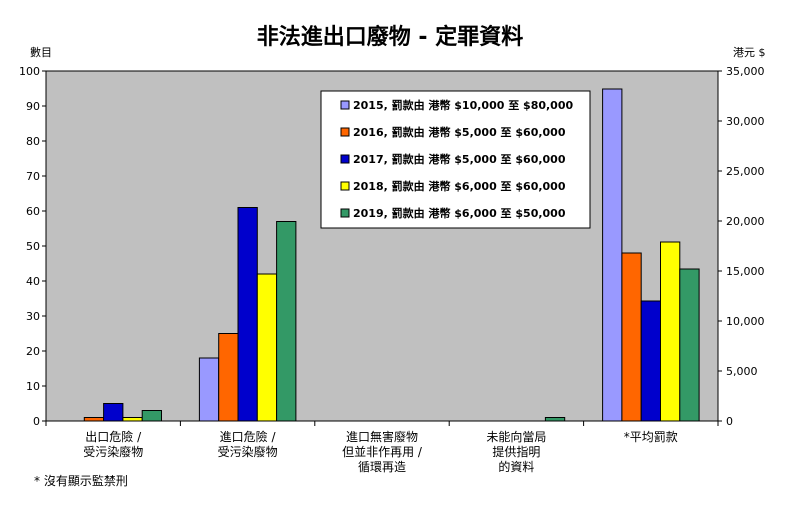  What do you see at coordinates (41, 52) in the screenshot?
I see `left-axis-unit: 數目` at bounding box center [41, 52].